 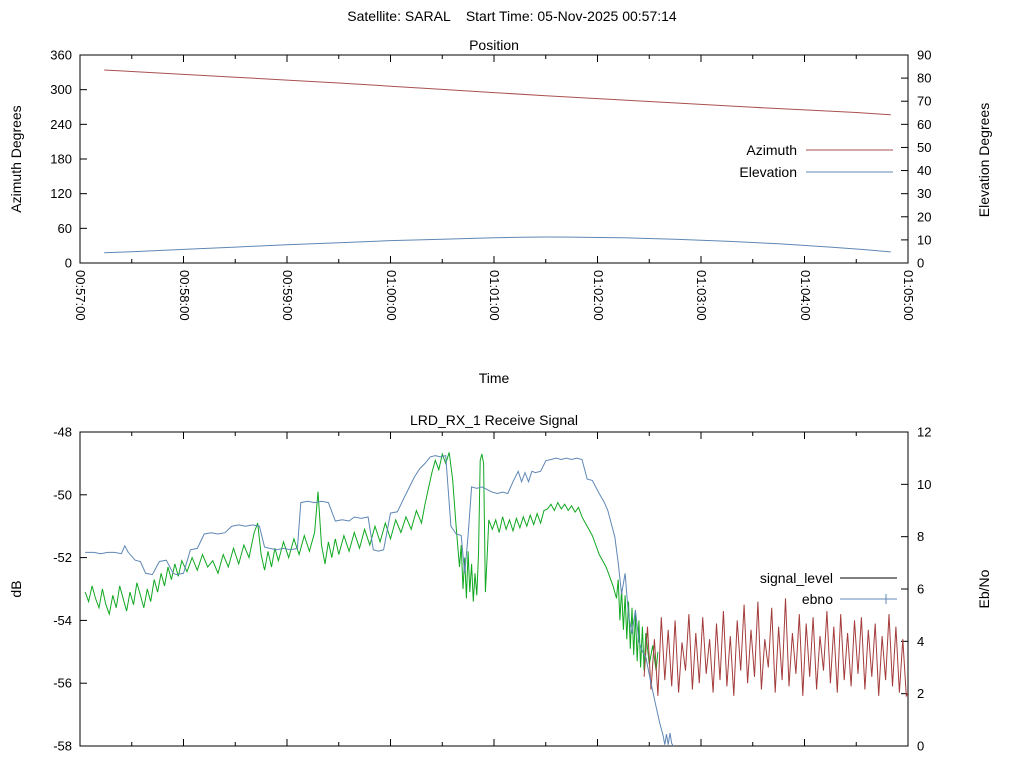 I want to click on position-chart-title: Position, so click(x=494, y=45).